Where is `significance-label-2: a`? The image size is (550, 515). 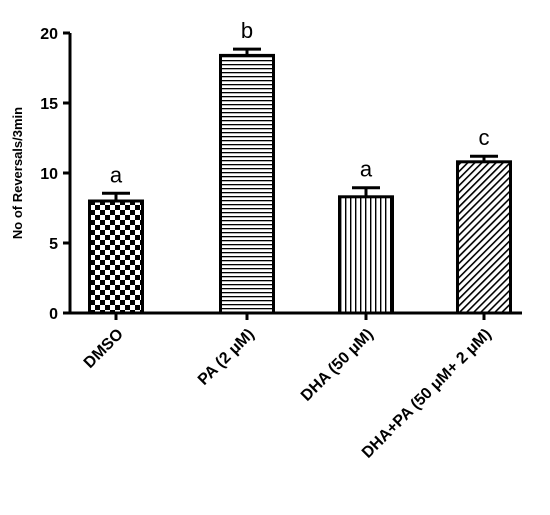 significance-label-2: a is located at coordinates (366, 169).